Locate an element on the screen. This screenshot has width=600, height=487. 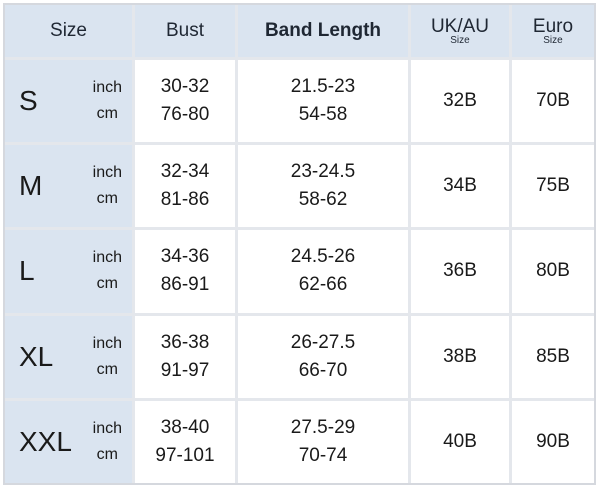
uk-au-cell: 32B is located at coordinates (460, 101).